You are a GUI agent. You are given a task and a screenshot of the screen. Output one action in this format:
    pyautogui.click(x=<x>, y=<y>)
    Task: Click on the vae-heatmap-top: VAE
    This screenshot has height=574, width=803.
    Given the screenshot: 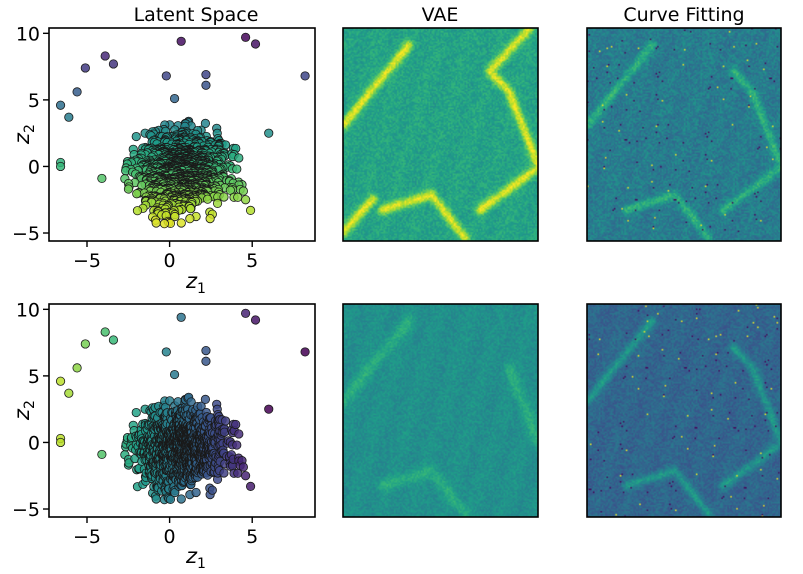 What is the action you would take?
    pyautogui.click(x=440, y=123)
    